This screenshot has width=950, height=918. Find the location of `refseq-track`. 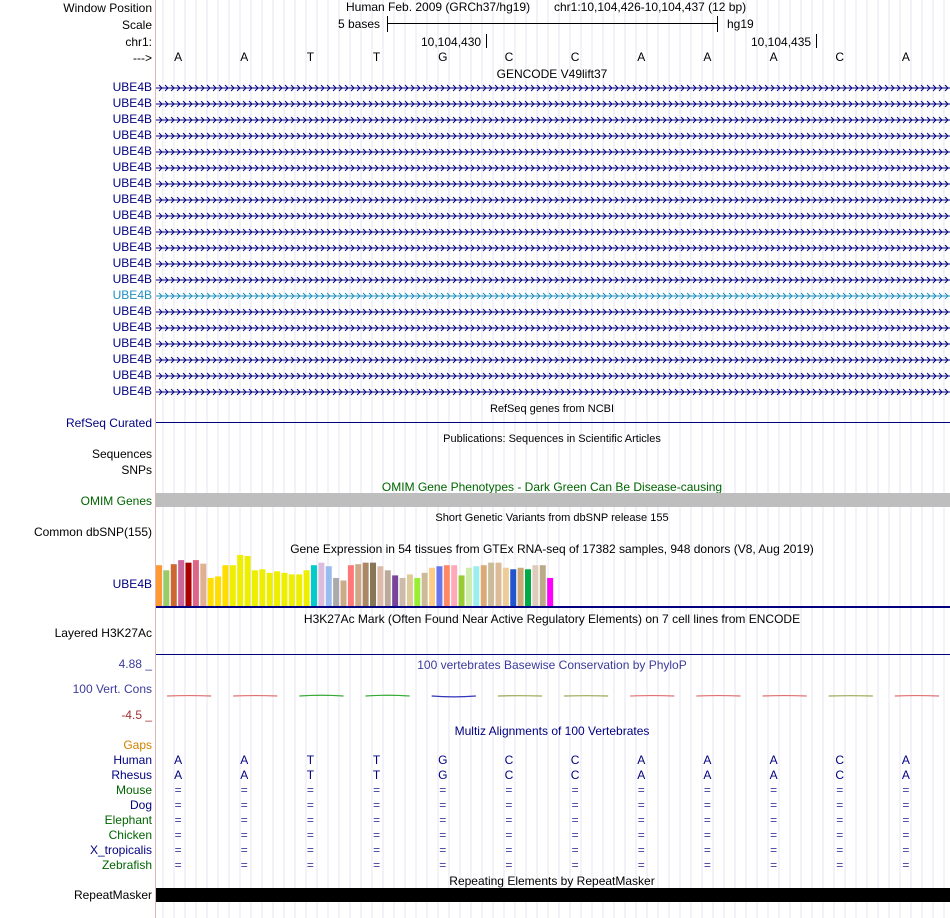

refseq-track is located at coordinates (553, 422).